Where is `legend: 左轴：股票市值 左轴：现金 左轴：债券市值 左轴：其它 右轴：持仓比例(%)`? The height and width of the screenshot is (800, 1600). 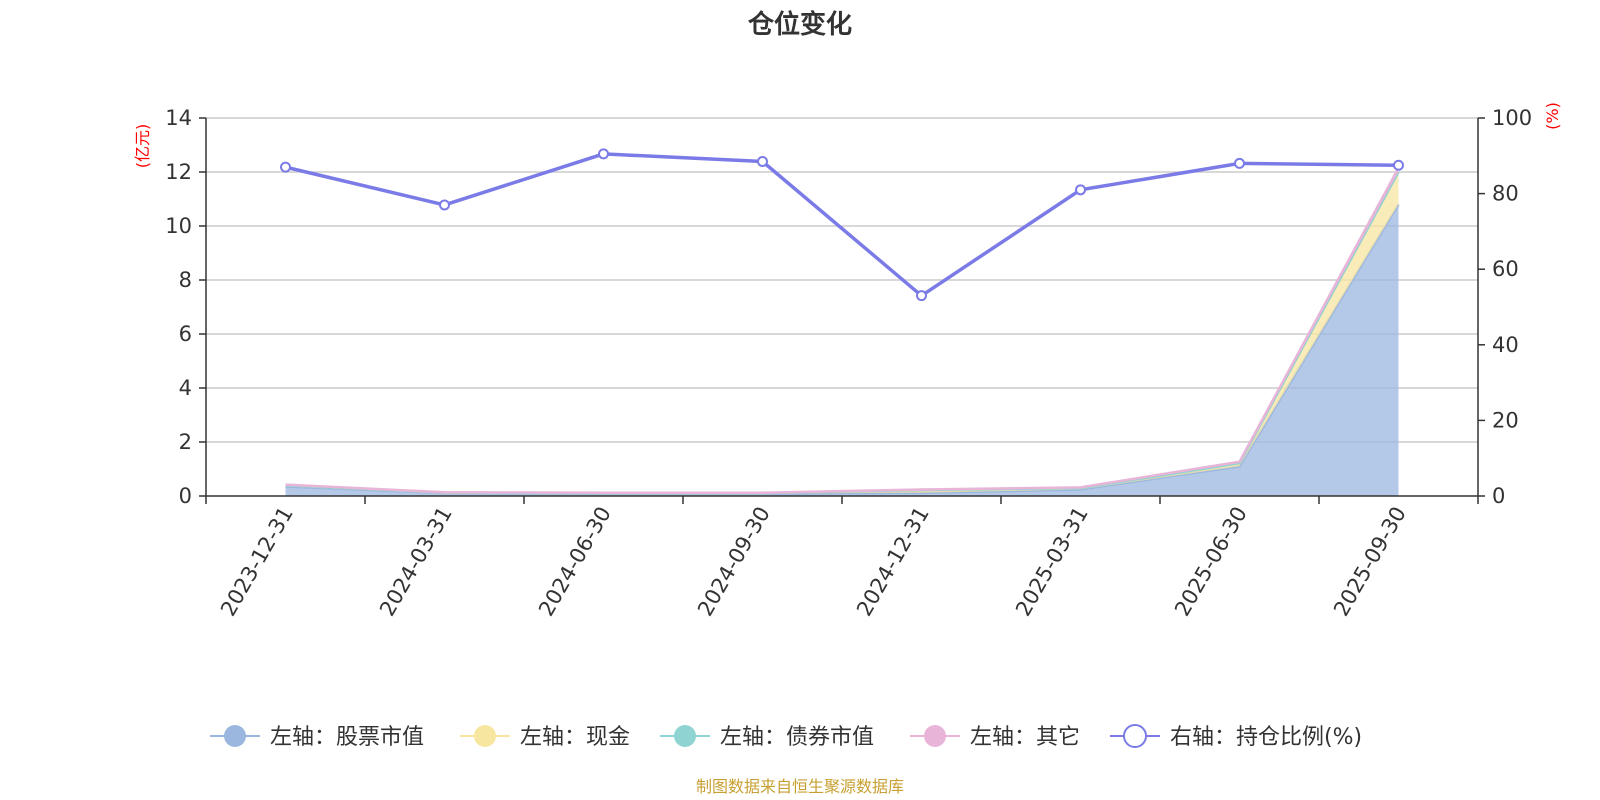
legend: 左轴：股票市值 左轴：现金 左轴：债券市值 左轴：其它 右轴：持仓比例(%) is located at coordinates (786, 737).